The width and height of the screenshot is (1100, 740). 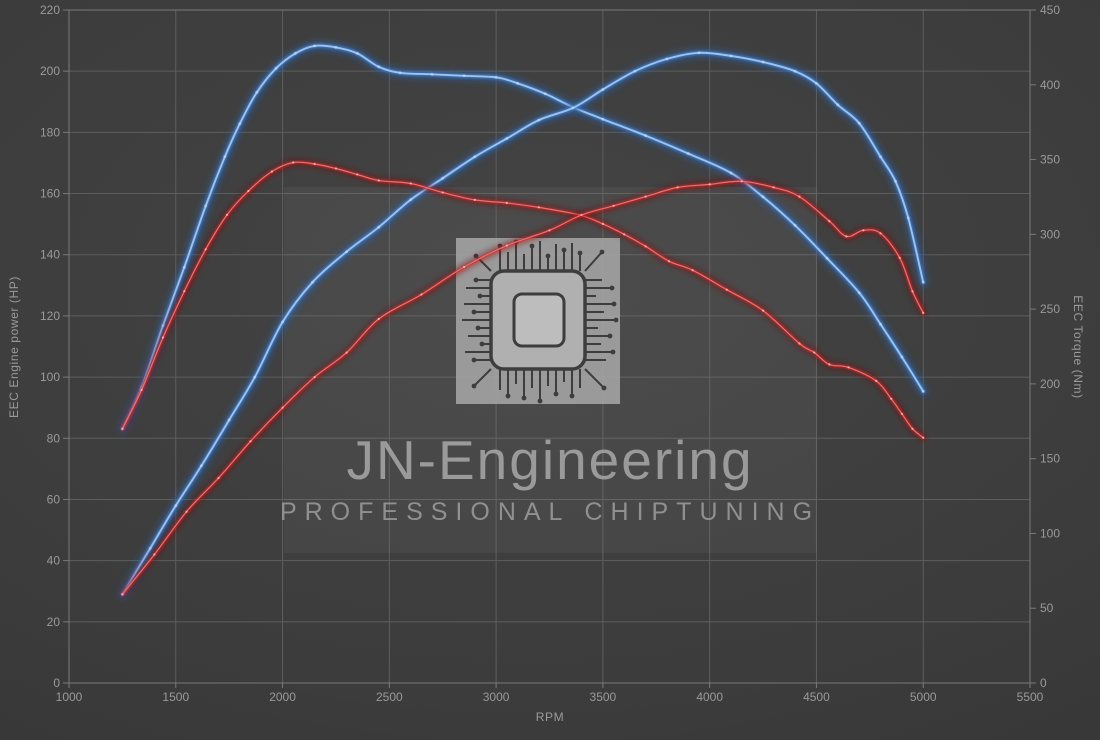 I want to click on microchip-icon, so click(x=538, y=321).